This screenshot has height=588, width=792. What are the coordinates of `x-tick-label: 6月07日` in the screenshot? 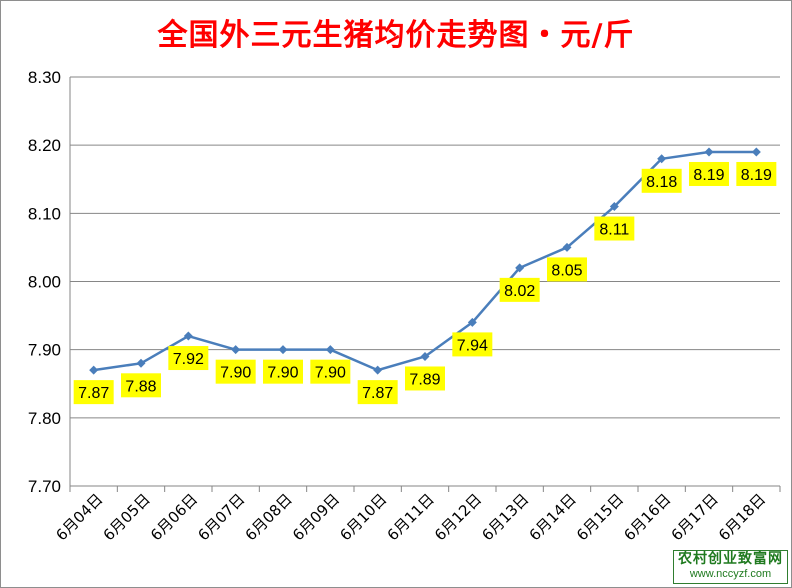 It's located at (221, 517).